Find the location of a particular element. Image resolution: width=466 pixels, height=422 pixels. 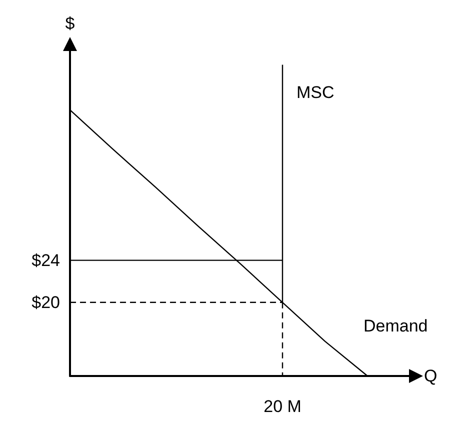

y-tick-label: $24 is located at coordinates (46, 260).